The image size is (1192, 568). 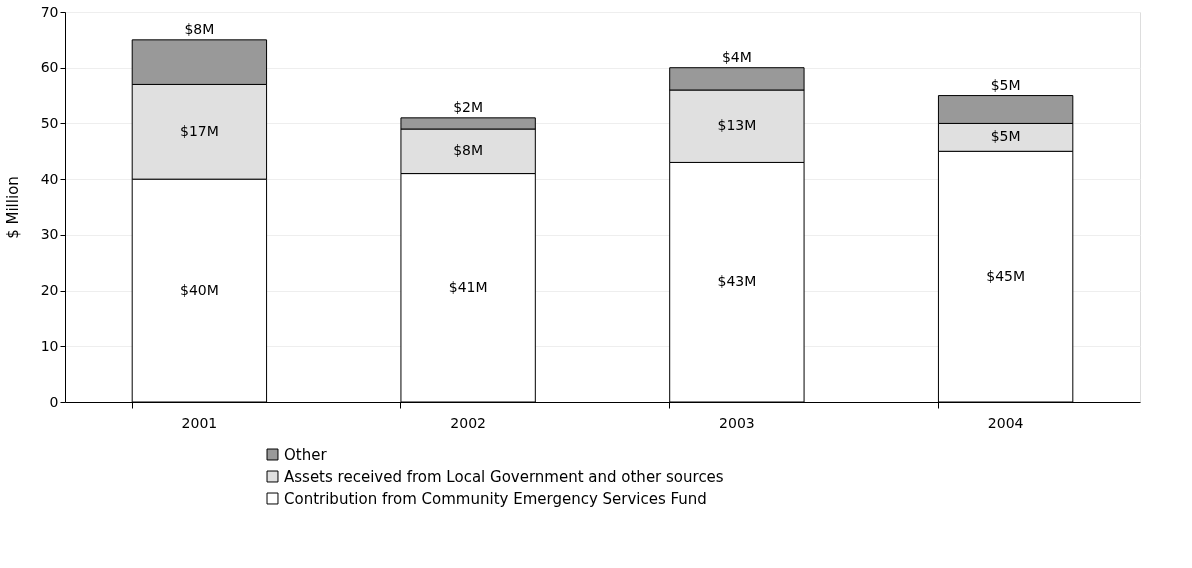 What do you see at coordinates (49, 11) in the screenshot?
I see `y-tick-label: 70` at bounding box center [49, 11].